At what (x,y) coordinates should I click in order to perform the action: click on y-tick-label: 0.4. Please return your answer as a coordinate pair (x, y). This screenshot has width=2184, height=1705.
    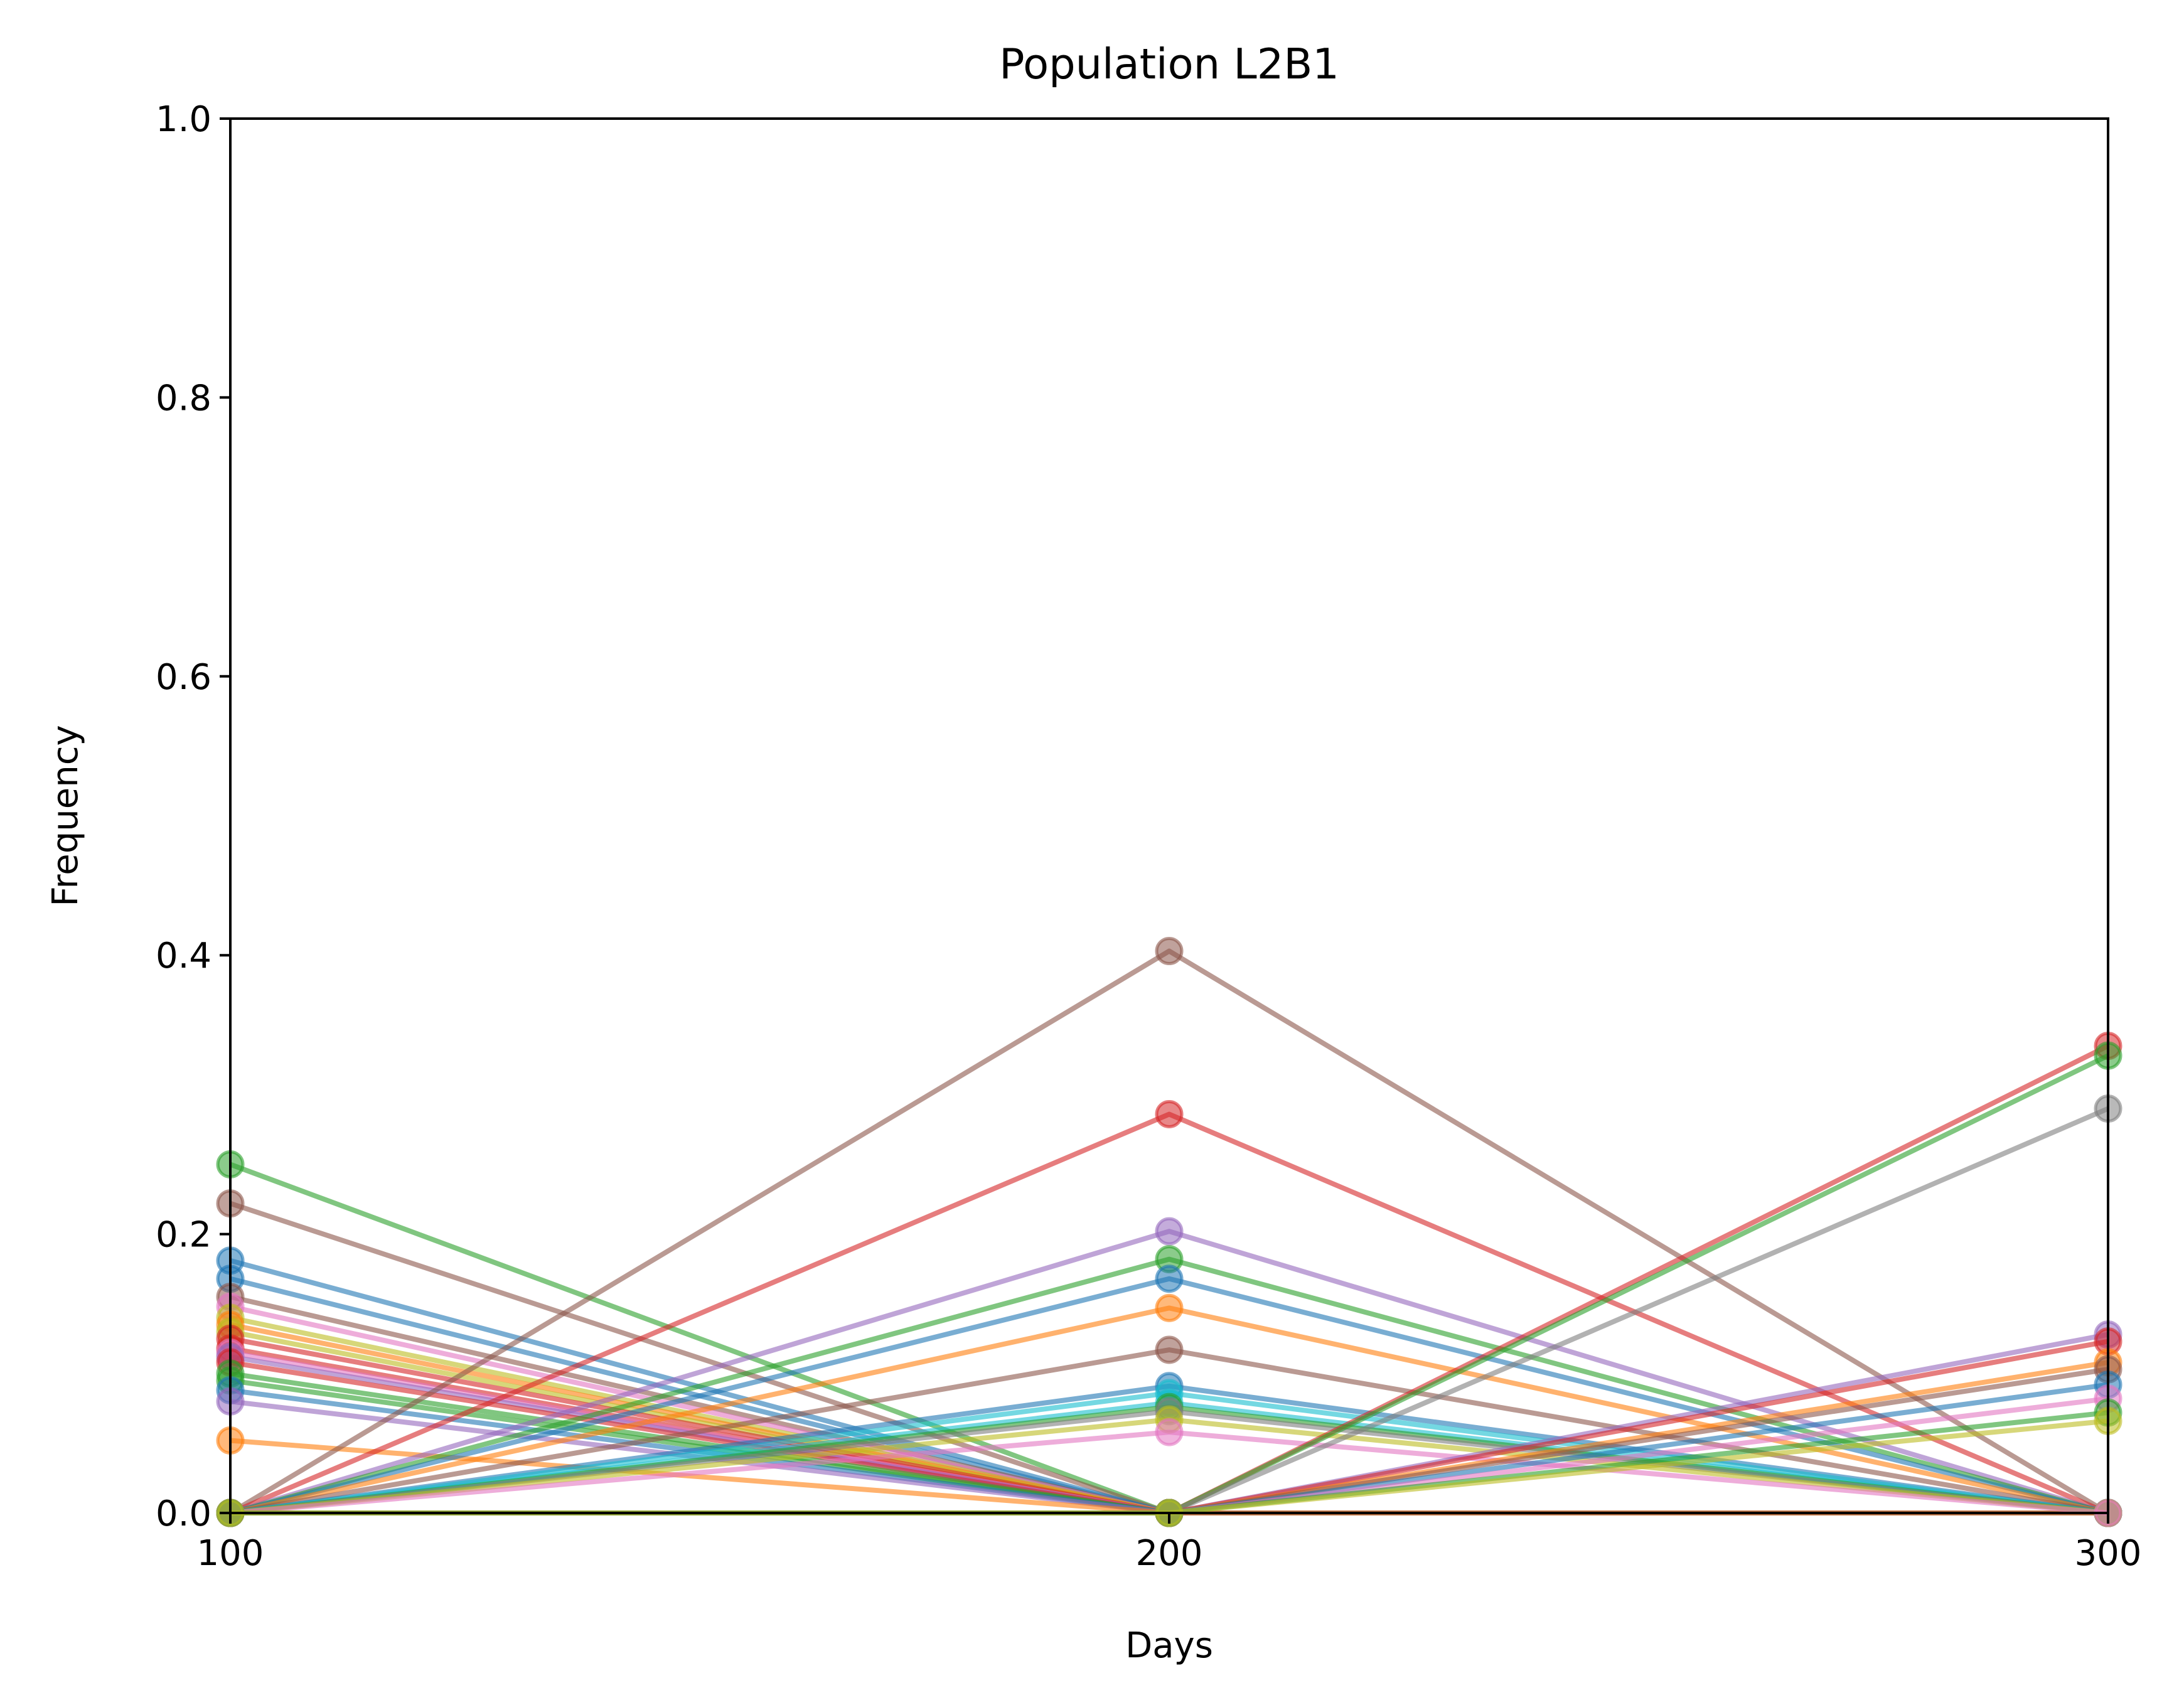
    Looking at the image, I should click on (184, 956).